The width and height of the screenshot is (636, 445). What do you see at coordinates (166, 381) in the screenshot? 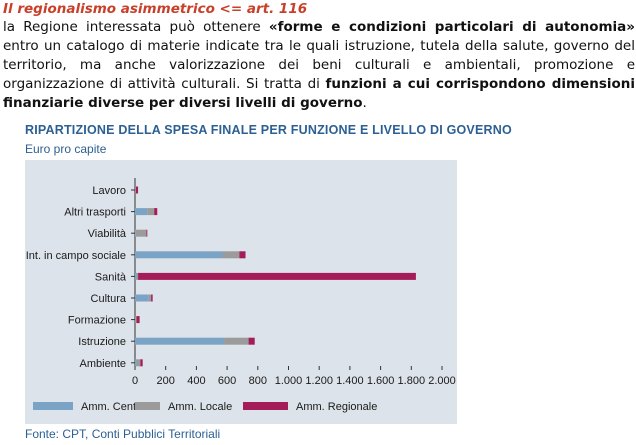
I see `x-tick-label: 200` at bounding box center [166, 381].